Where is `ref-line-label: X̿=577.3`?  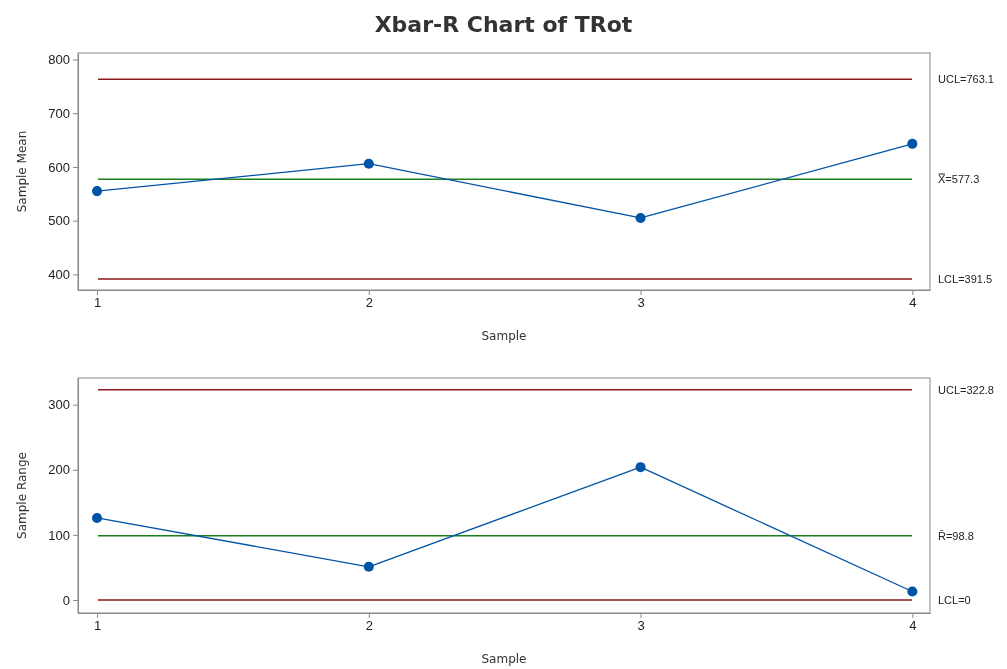
ref-line-label: X̿=577.3 is located at coordinates (958, 179).